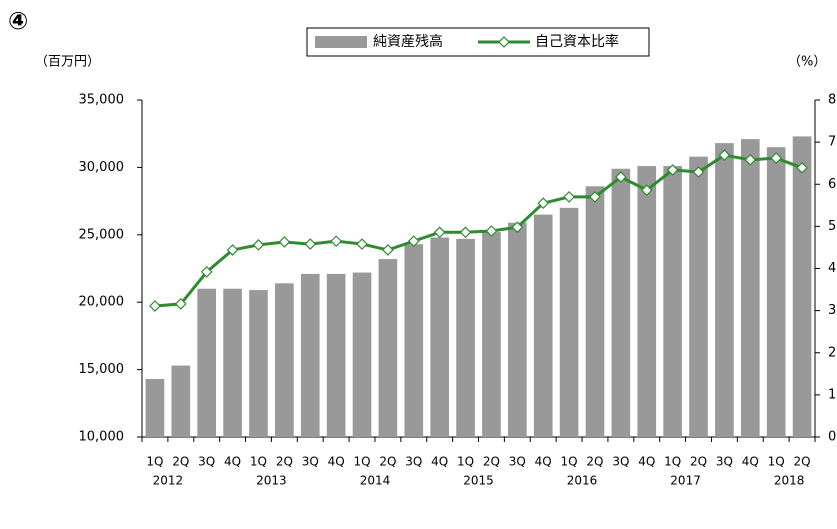 This screenshot has height=529, width=837. I want to click on y2-tick-label: 40, so click(832, 268).